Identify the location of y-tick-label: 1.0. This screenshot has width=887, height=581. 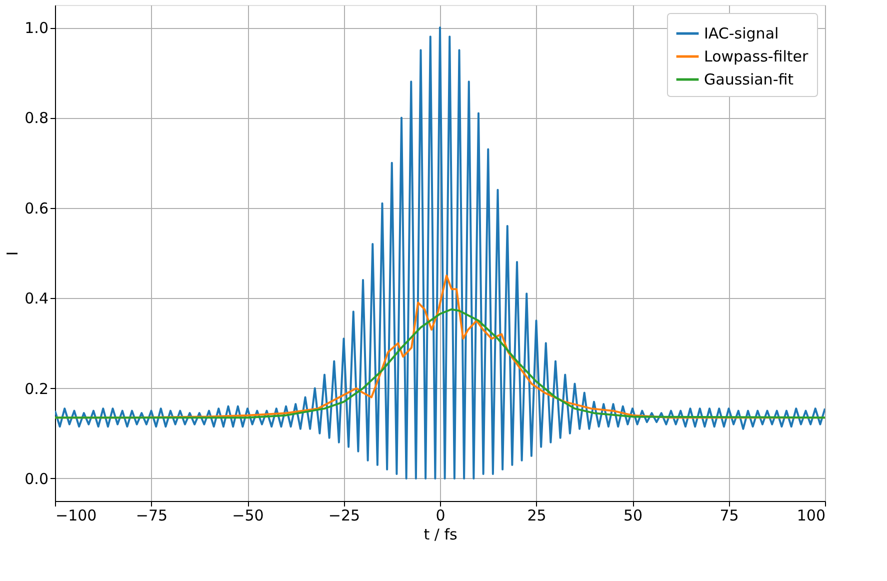
(36, 28).